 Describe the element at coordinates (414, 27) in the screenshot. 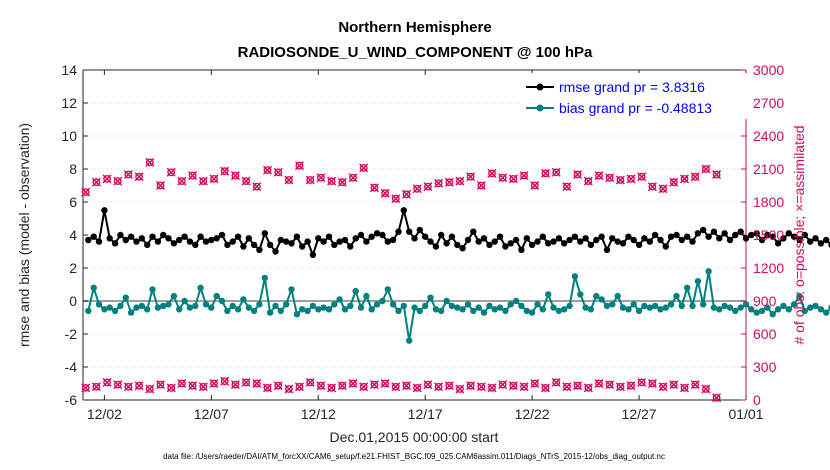

I see `chart-title: Northern Hemisphere` at that location.